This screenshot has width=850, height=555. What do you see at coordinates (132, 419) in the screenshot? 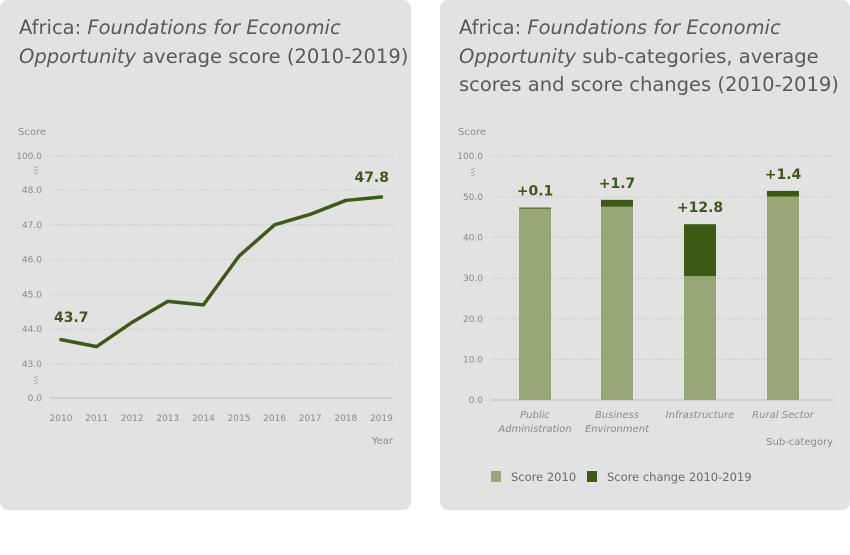
I see `x-tick-label: 2012` at bounding box center [132, 419].